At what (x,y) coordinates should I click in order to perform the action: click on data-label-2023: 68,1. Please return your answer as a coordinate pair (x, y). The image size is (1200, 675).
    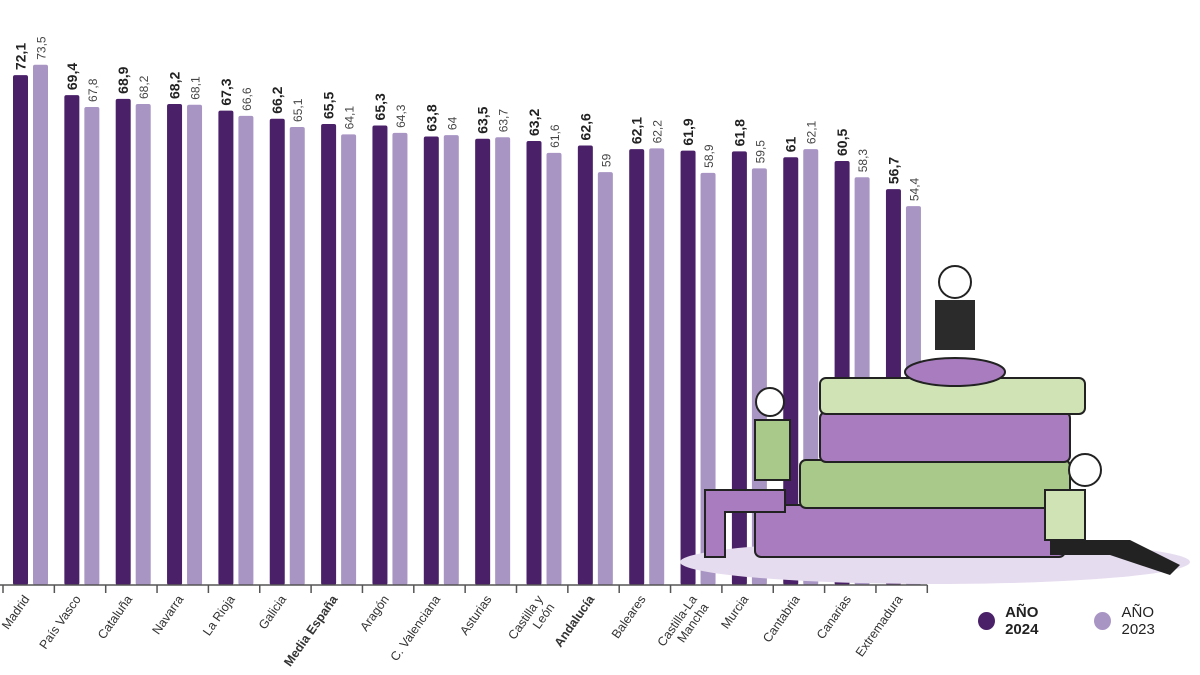
    Looking at the image, I should click on (196, 88).